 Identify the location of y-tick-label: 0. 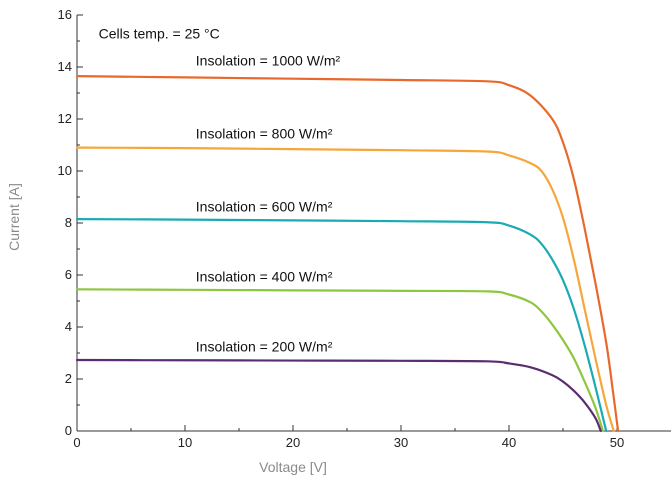
(68, 430).